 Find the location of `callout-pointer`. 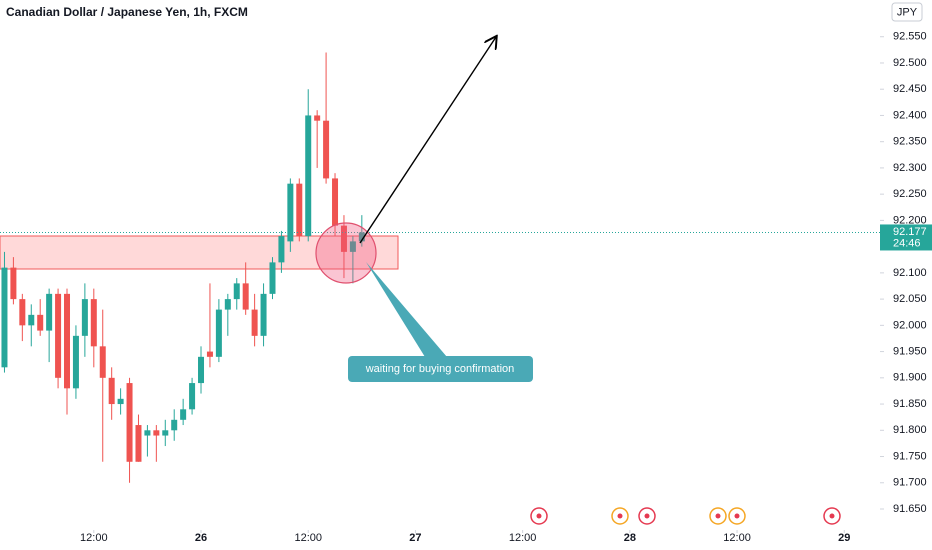

callout-pointer is located at coordinates (406, 309).